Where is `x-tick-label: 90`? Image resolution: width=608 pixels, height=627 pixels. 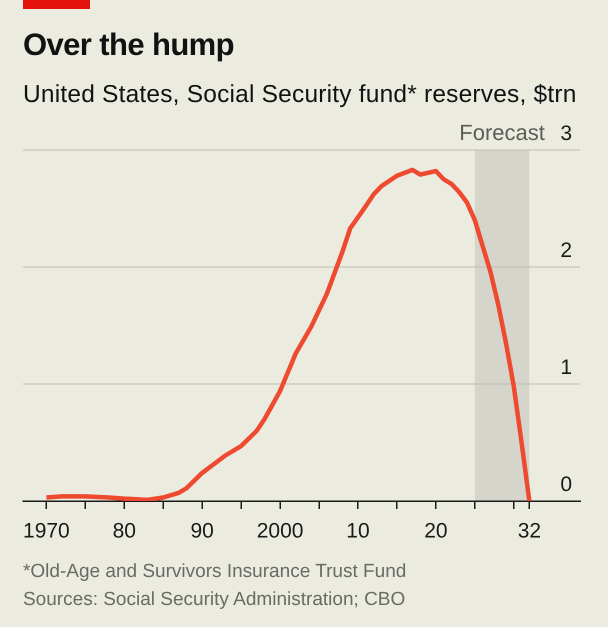 x-tick-label: 90 is located at coordinates (202, 530).